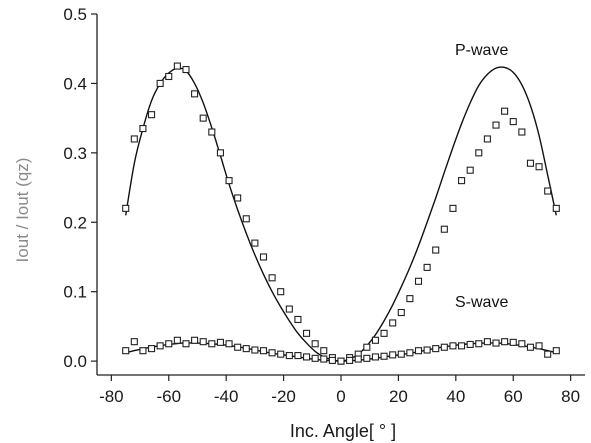 This screenshot has width=591, height=443. Describe the element at coordinates (340, 396) in the screenshot. I see `x-tick-label: 0` at that location.